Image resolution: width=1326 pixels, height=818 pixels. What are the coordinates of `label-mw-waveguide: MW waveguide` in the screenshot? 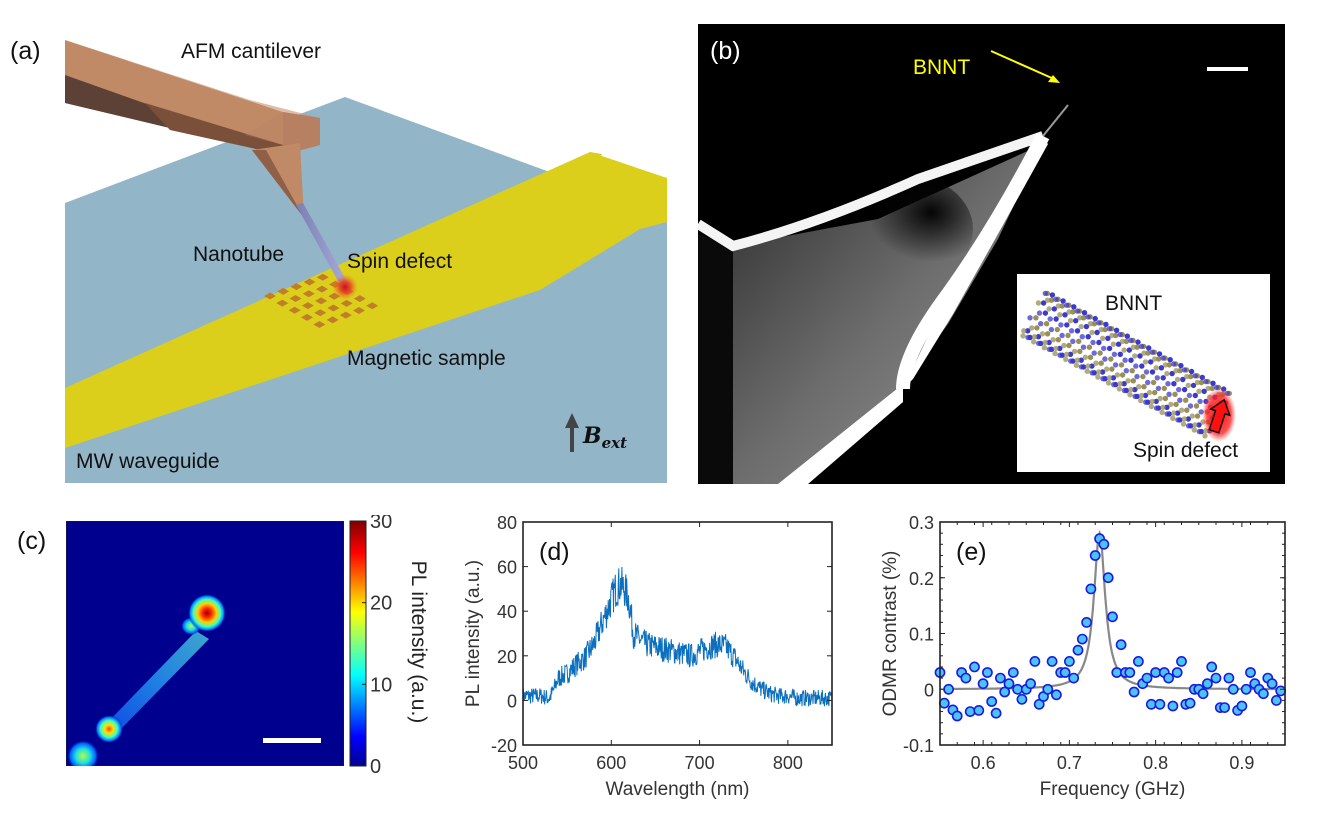 It's located at (148, 461).